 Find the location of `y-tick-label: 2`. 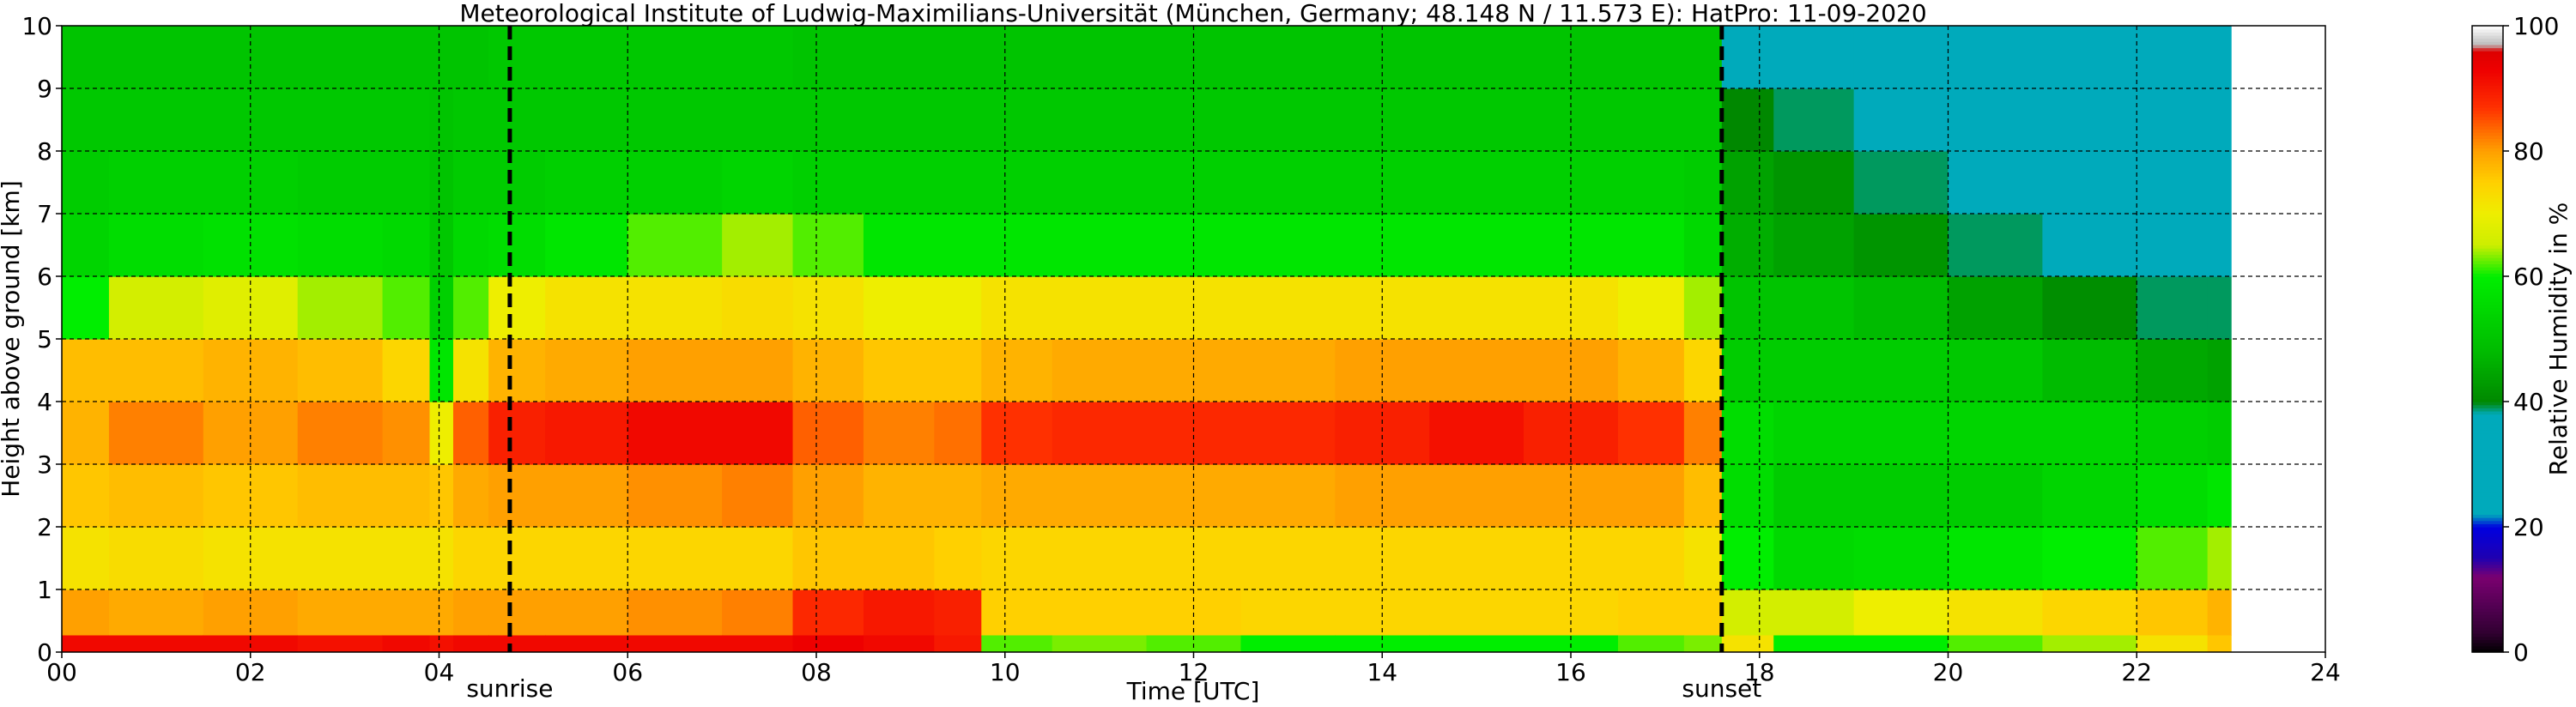

y-tick-label: 2 is located at coordinates (44, 527).